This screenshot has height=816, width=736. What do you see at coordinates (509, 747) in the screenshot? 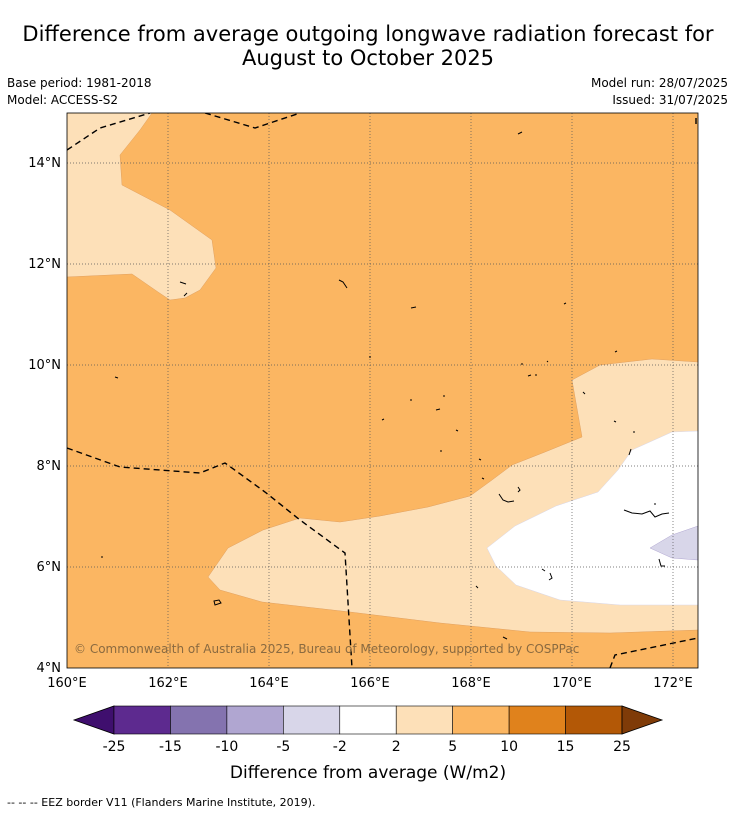
I see `colorbar-tick-label: 10` at bounding box center [509, 747].